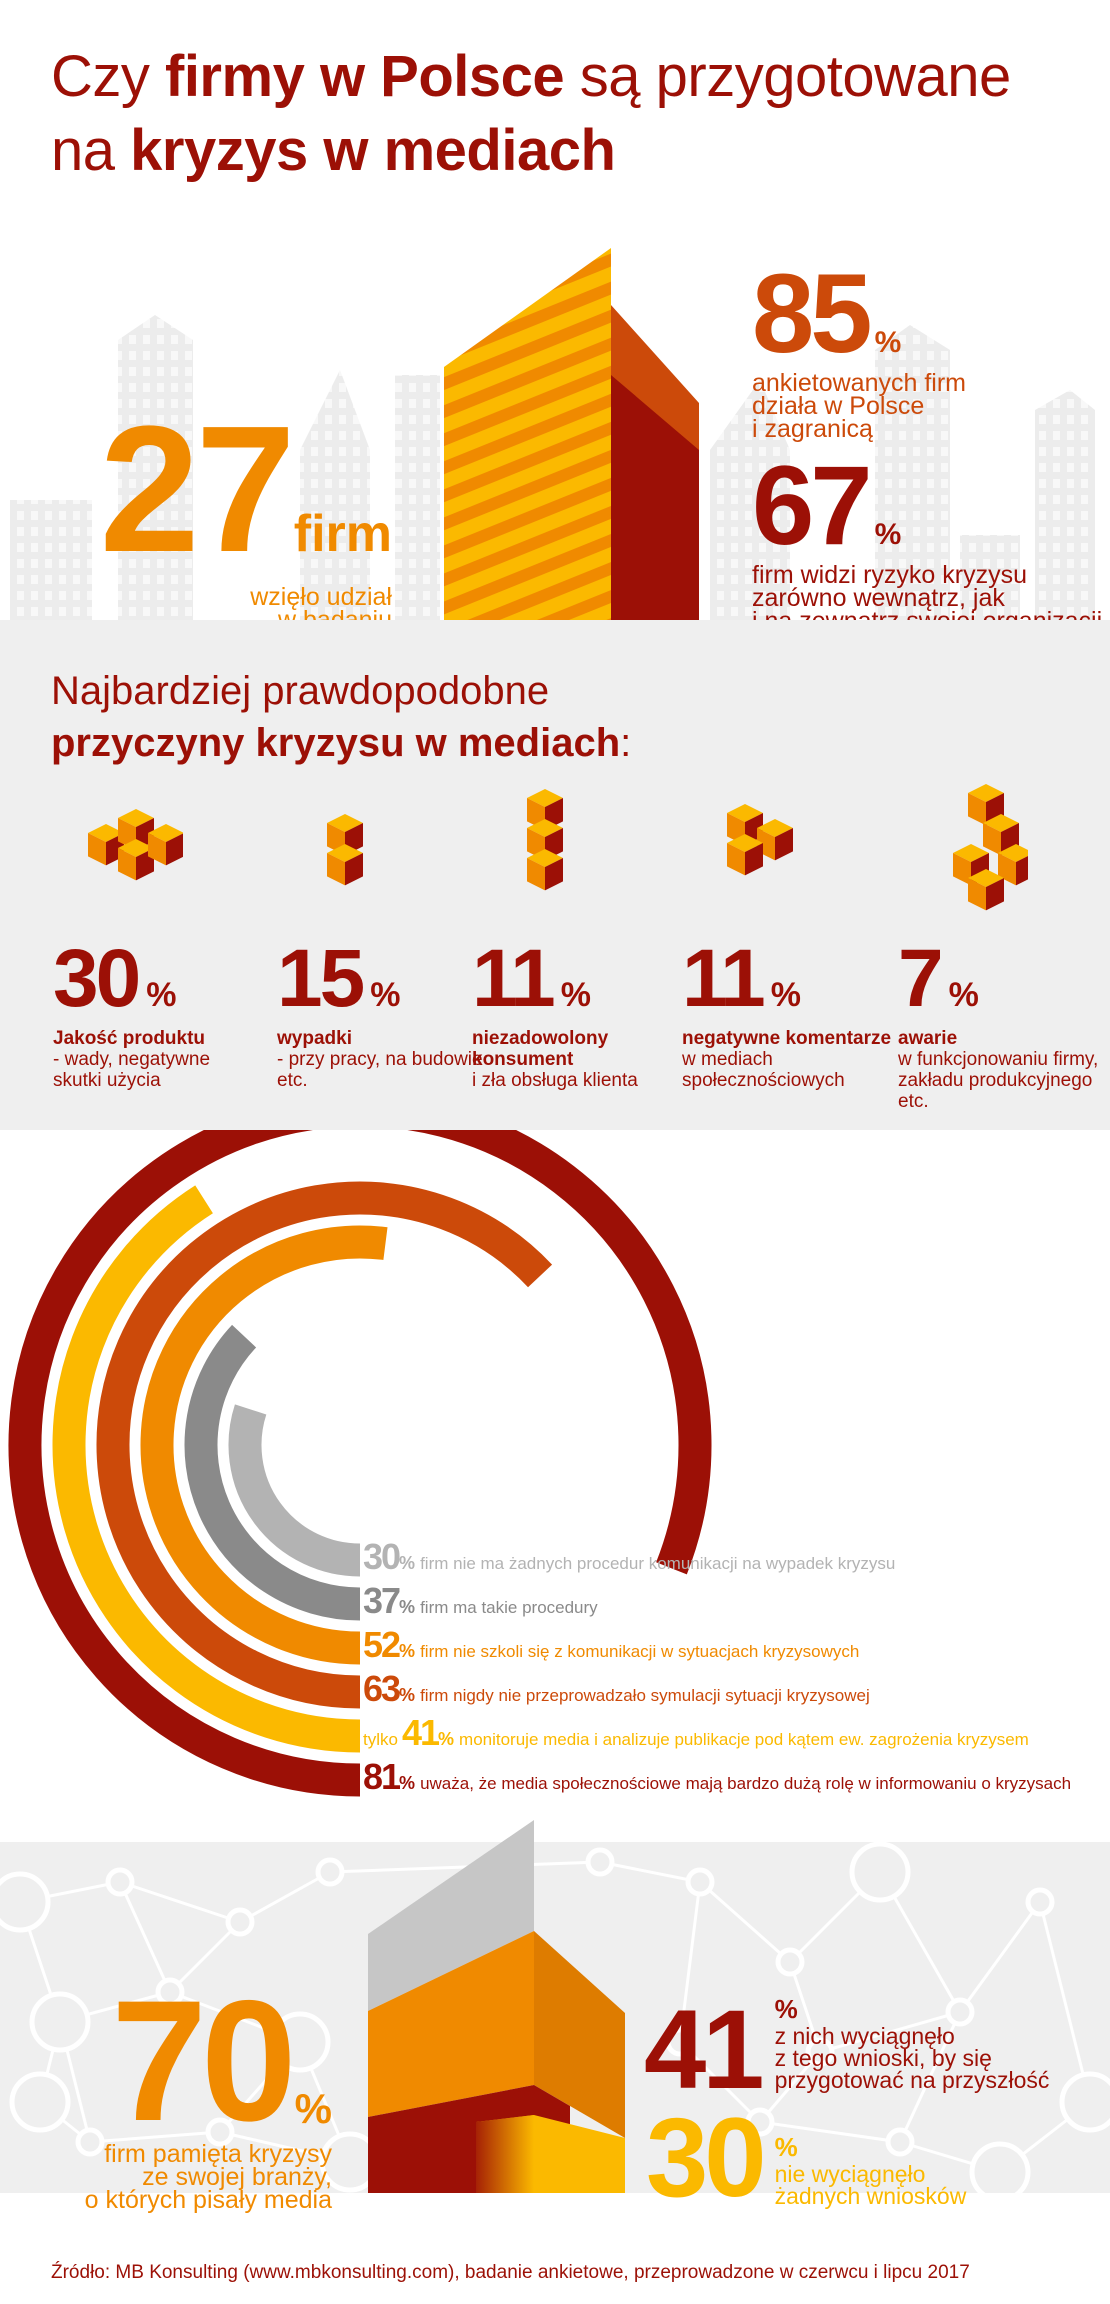 The image size is (1110, 2304). What do you see at coordinates (760, 840) in the screenshot?
I see `speech-bubble-icon` at bounding box center [760, 840].